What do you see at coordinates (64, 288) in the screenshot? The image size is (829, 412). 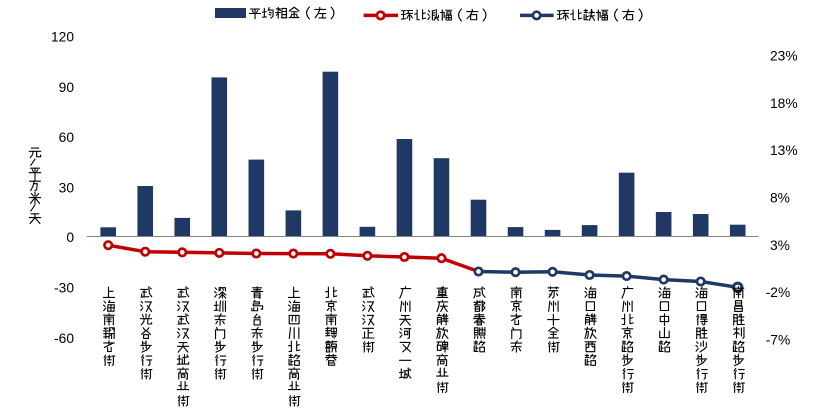 I see `svg-text: -30` at bounding box center [64, 288].